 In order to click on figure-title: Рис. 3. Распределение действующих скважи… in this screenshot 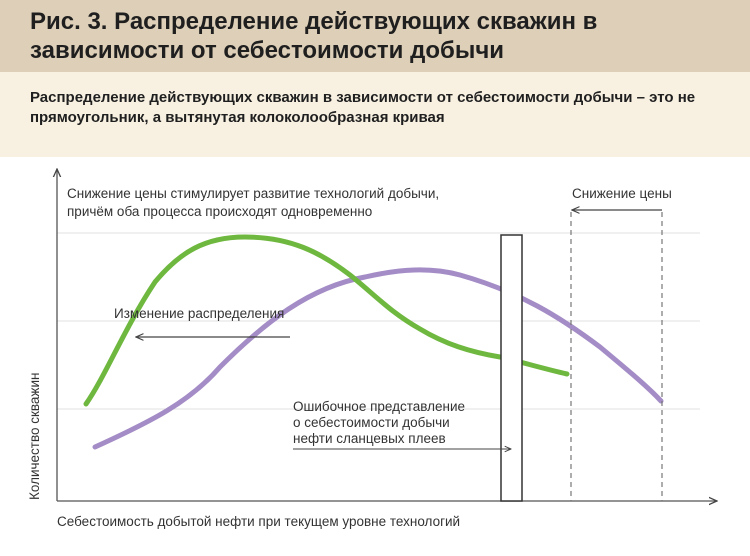, I will do `click(314, 36)`.